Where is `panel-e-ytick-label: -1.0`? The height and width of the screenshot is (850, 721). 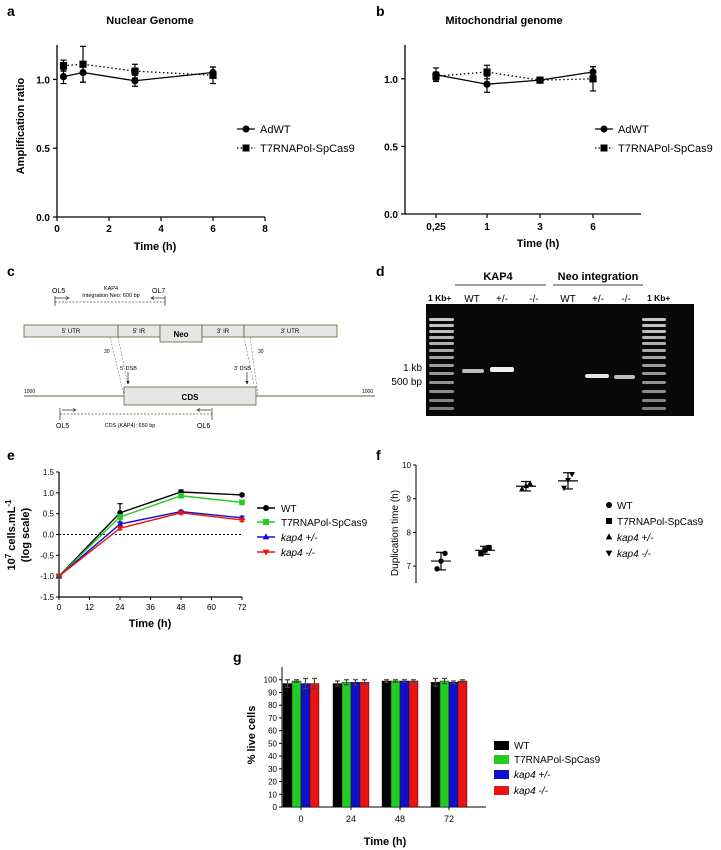
panel-e-ytick-label: -1.0 is located at coordinates (47, 576).